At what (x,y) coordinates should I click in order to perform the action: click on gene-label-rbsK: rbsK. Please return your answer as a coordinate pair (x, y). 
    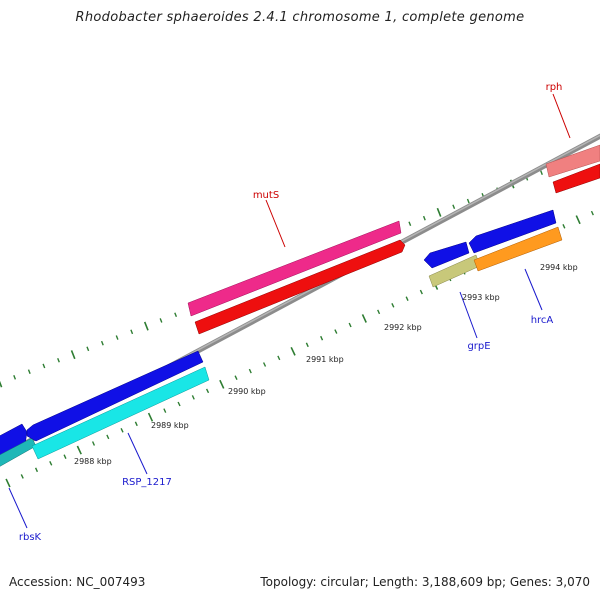
    Looking at the image, I should click on (30, 537).